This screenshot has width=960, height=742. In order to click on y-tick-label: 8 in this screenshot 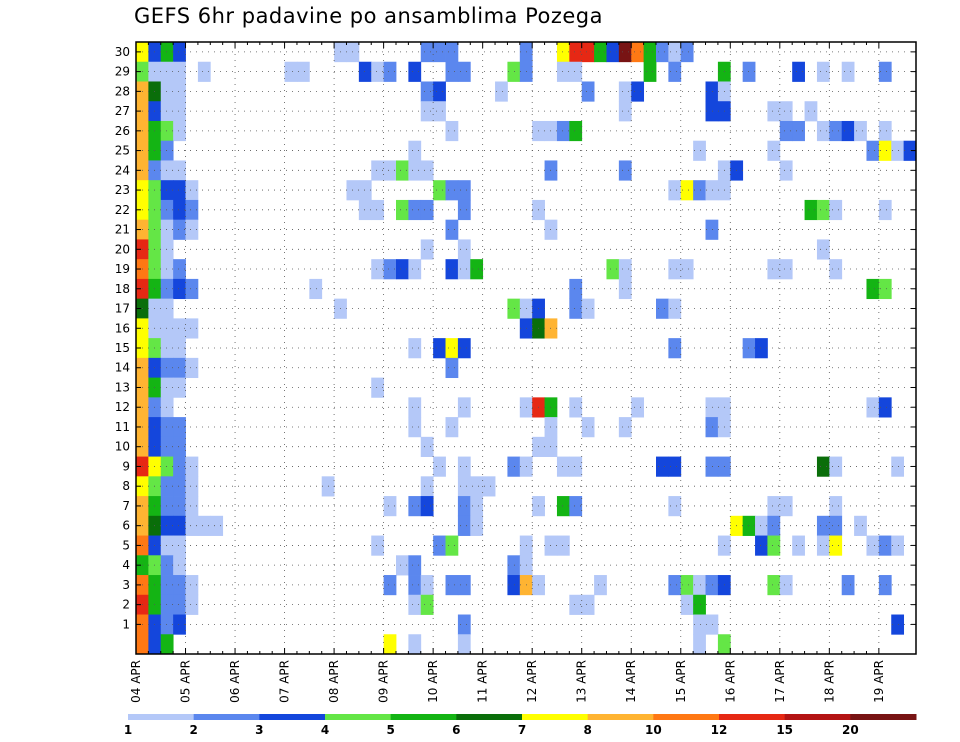, I will do `click(126, 486)`.